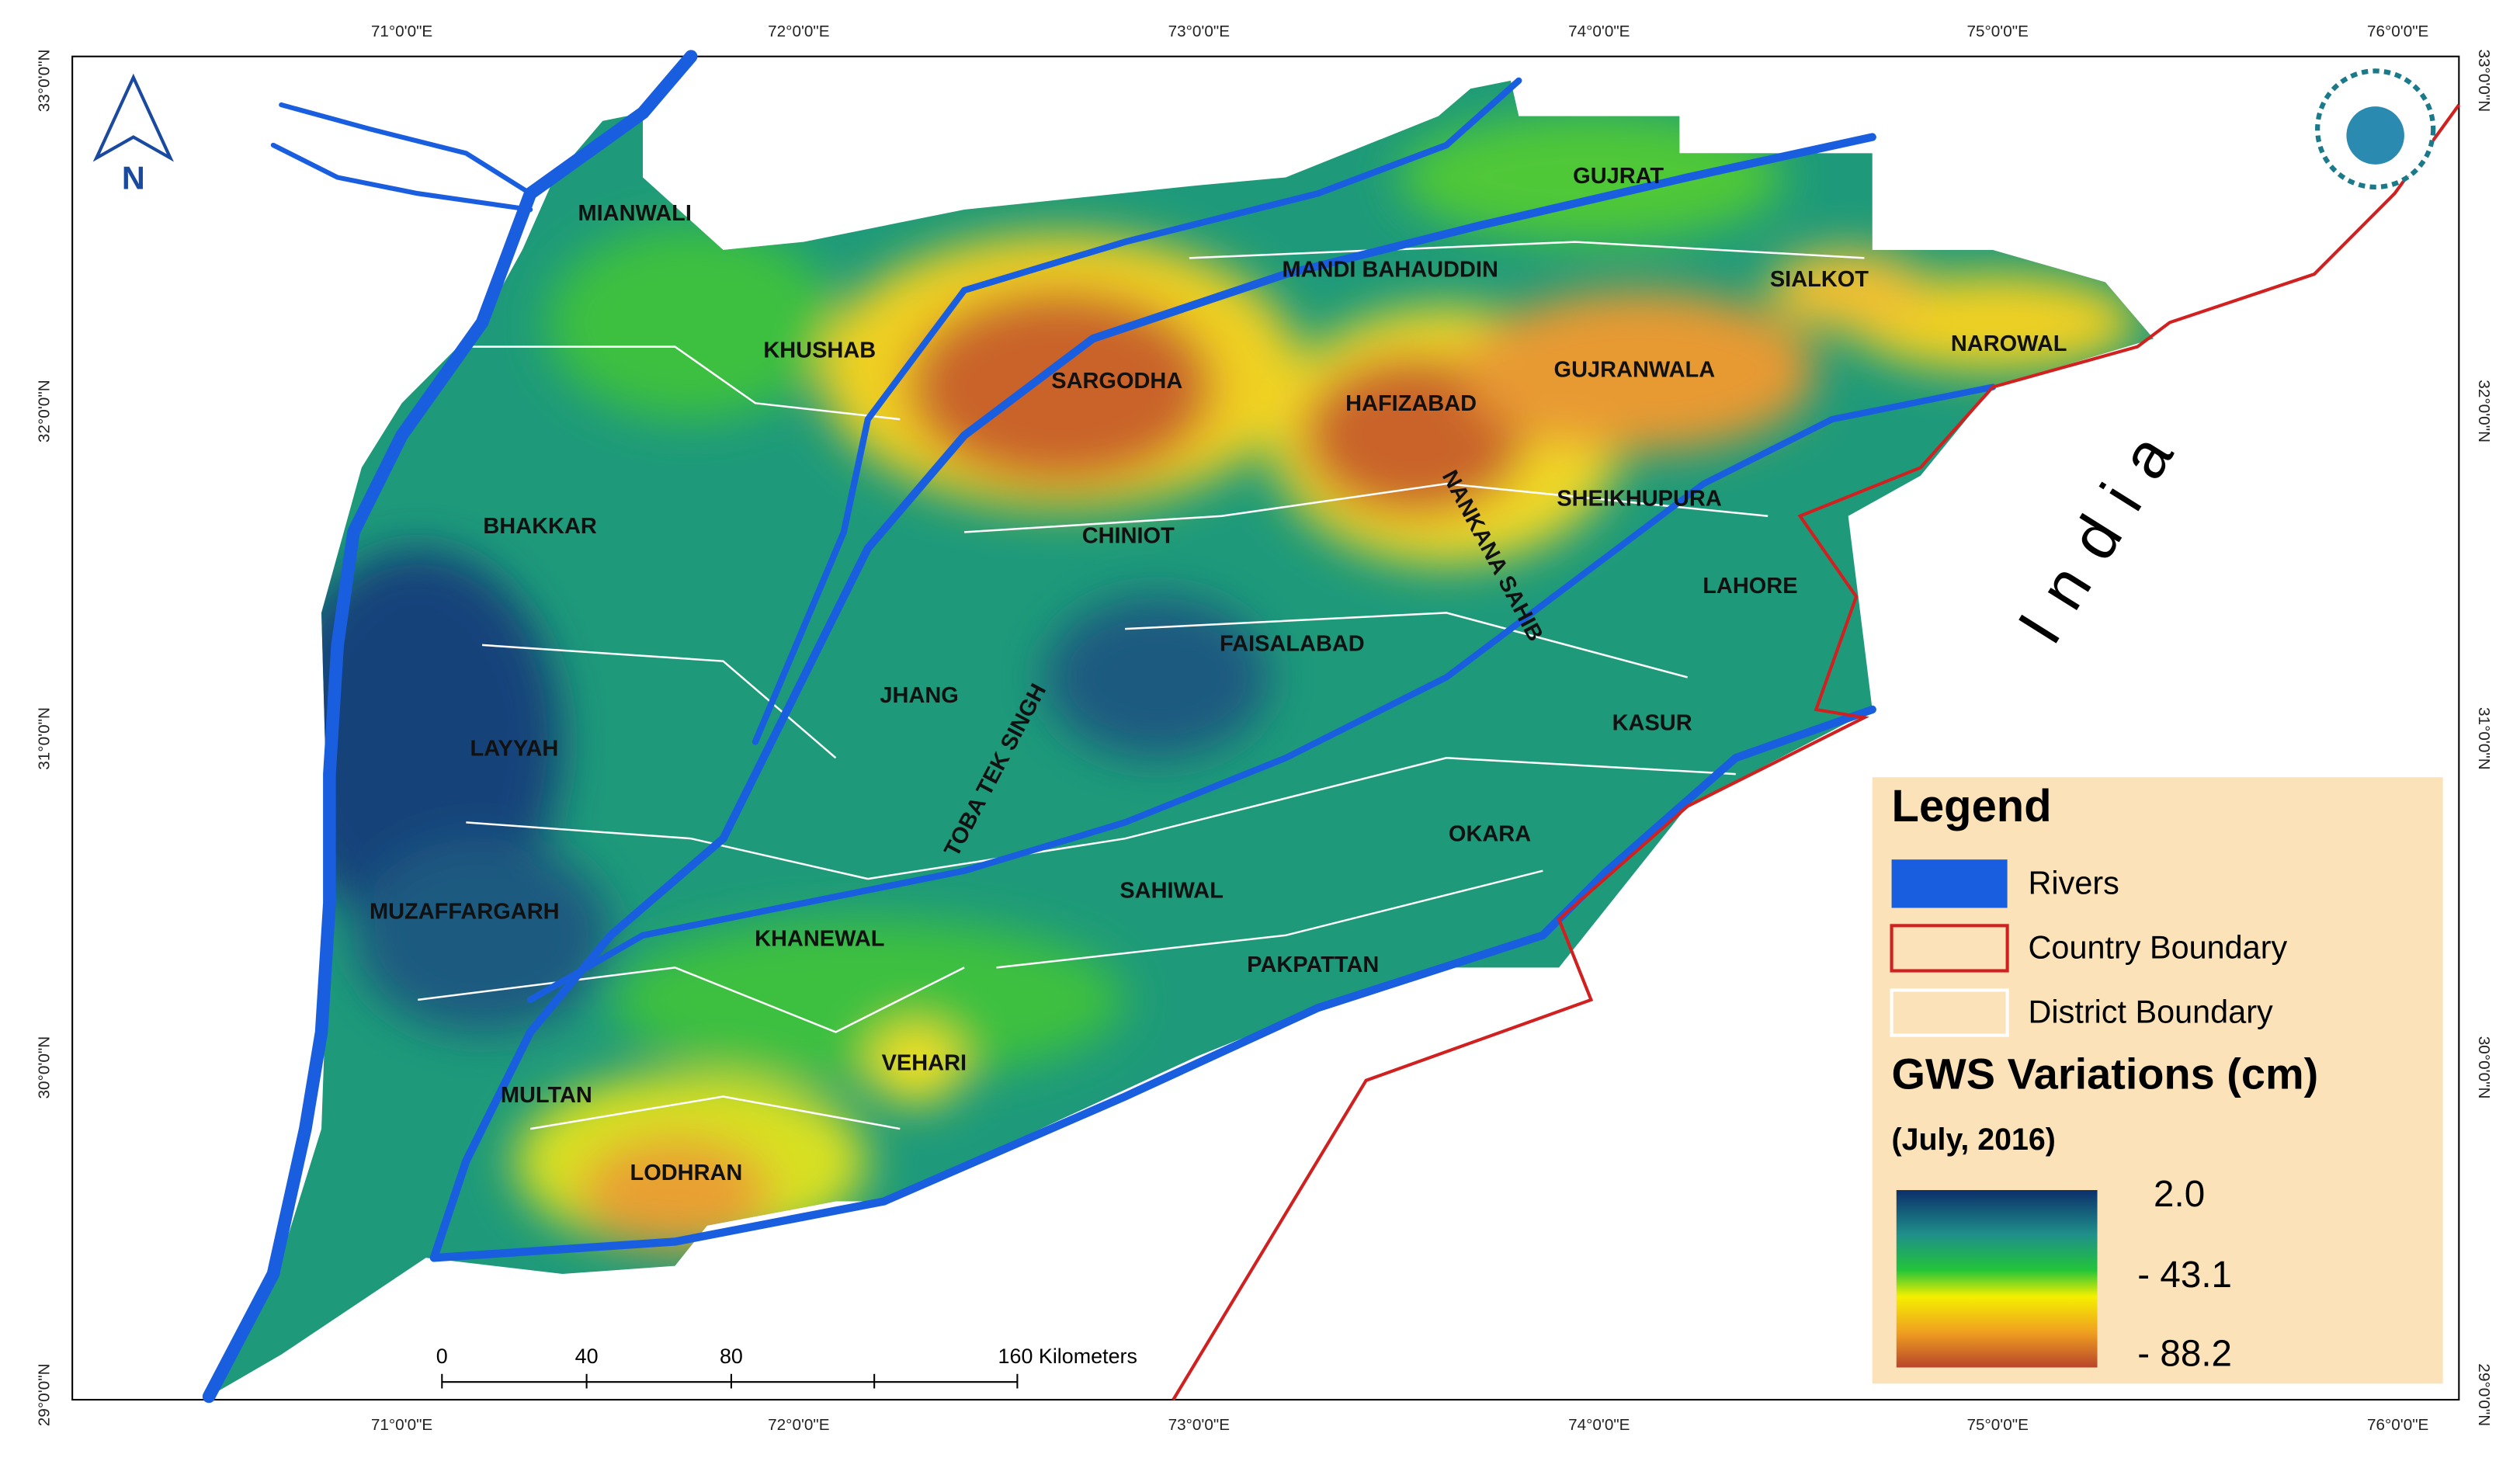 The height and width of the screenshot is (1461, 2520). What do you see at coordinates (2074, 882) in the screenshot?
I see `legend-item: Rivers` at bounding box center [2074, 882].